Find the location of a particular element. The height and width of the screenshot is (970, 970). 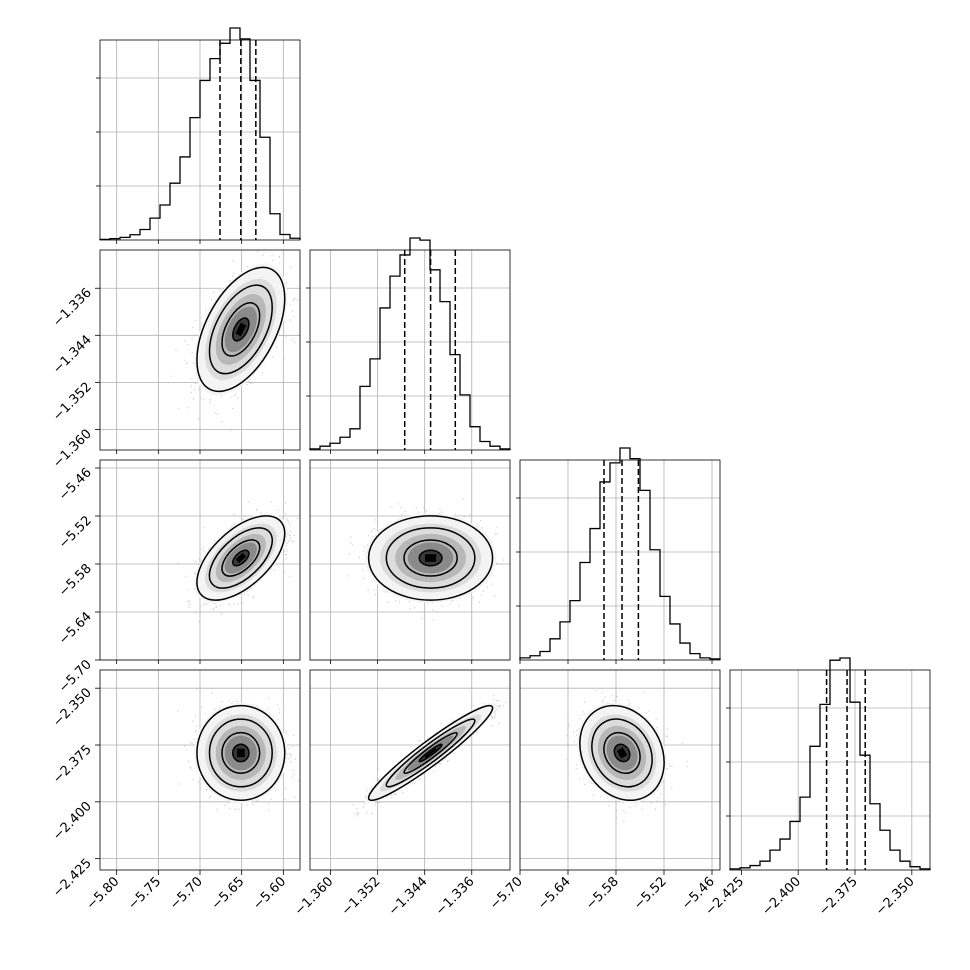

y-tick-label: −5.58 is located at coordinates (75, 580).